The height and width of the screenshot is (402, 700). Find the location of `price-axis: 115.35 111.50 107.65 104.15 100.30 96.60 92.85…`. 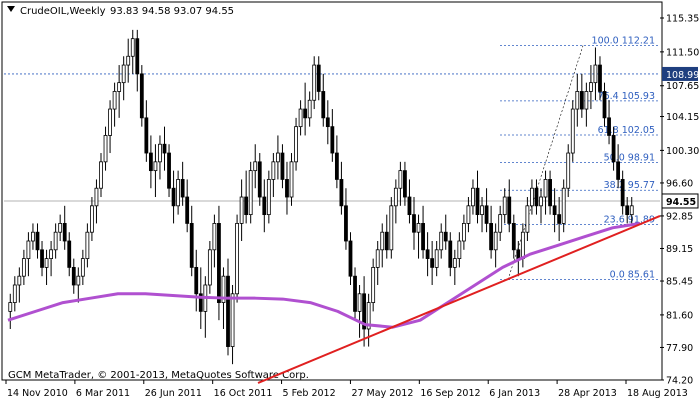

price-axis: 115.35 111.50 107.65 104.15 100.30 96.60 92.85… is located at coordinates (679, 200).